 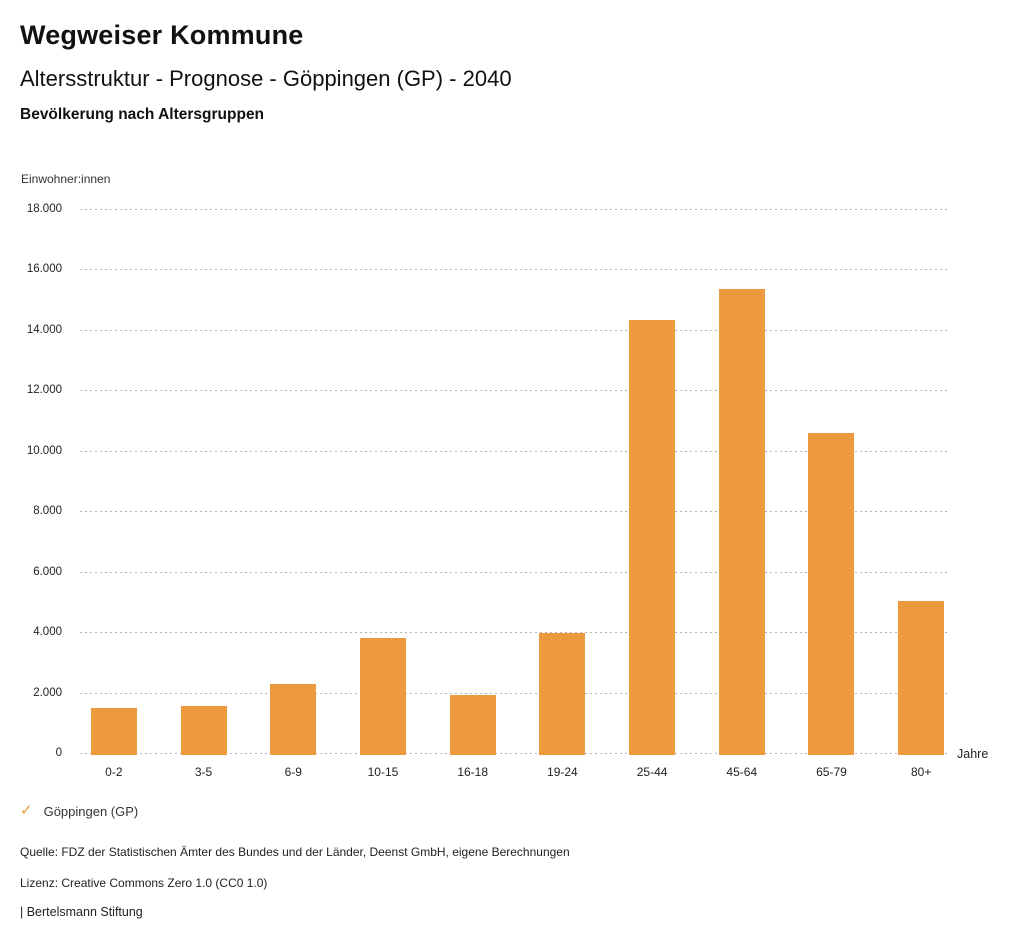 I want to click on y-axis-tick-label: 12.000, so click(x=44, y=390).